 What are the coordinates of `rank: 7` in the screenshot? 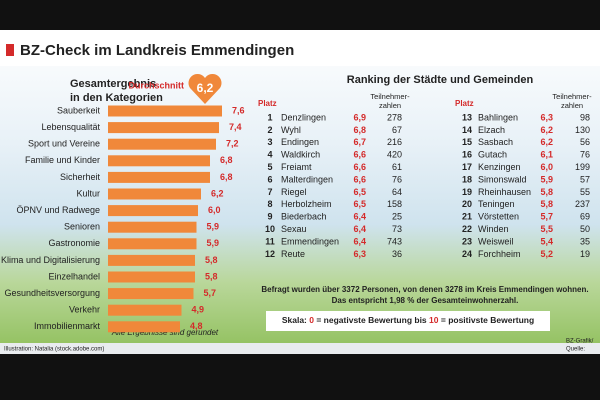 It's located at (269, 192).